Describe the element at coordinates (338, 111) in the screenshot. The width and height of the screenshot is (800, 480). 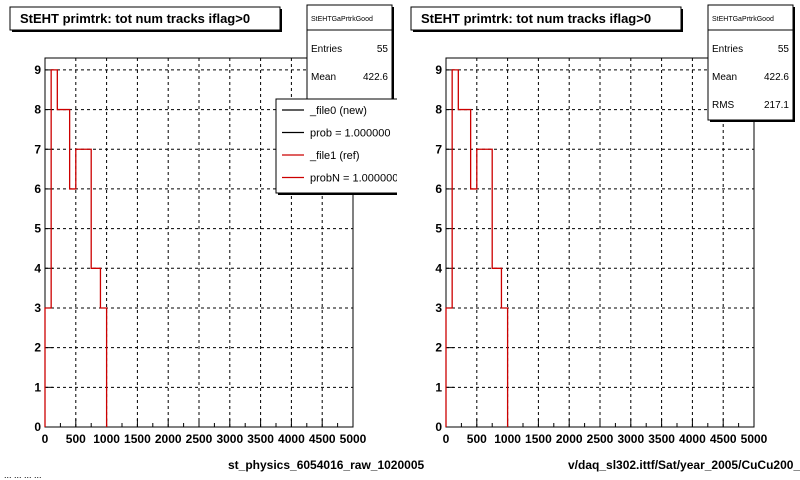
I see `legend-label: _file0 (new)` at that location.